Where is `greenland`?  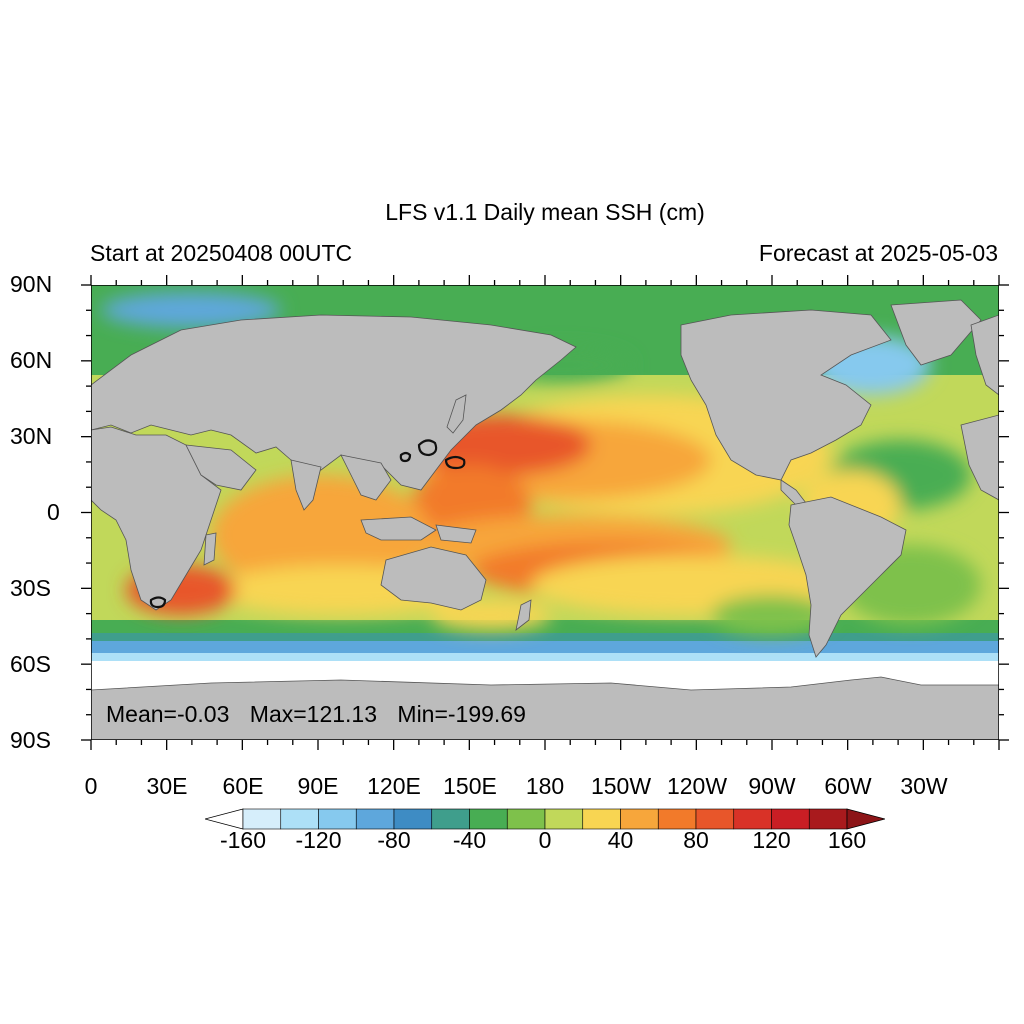 greenland is located at coordinates (936, 332).